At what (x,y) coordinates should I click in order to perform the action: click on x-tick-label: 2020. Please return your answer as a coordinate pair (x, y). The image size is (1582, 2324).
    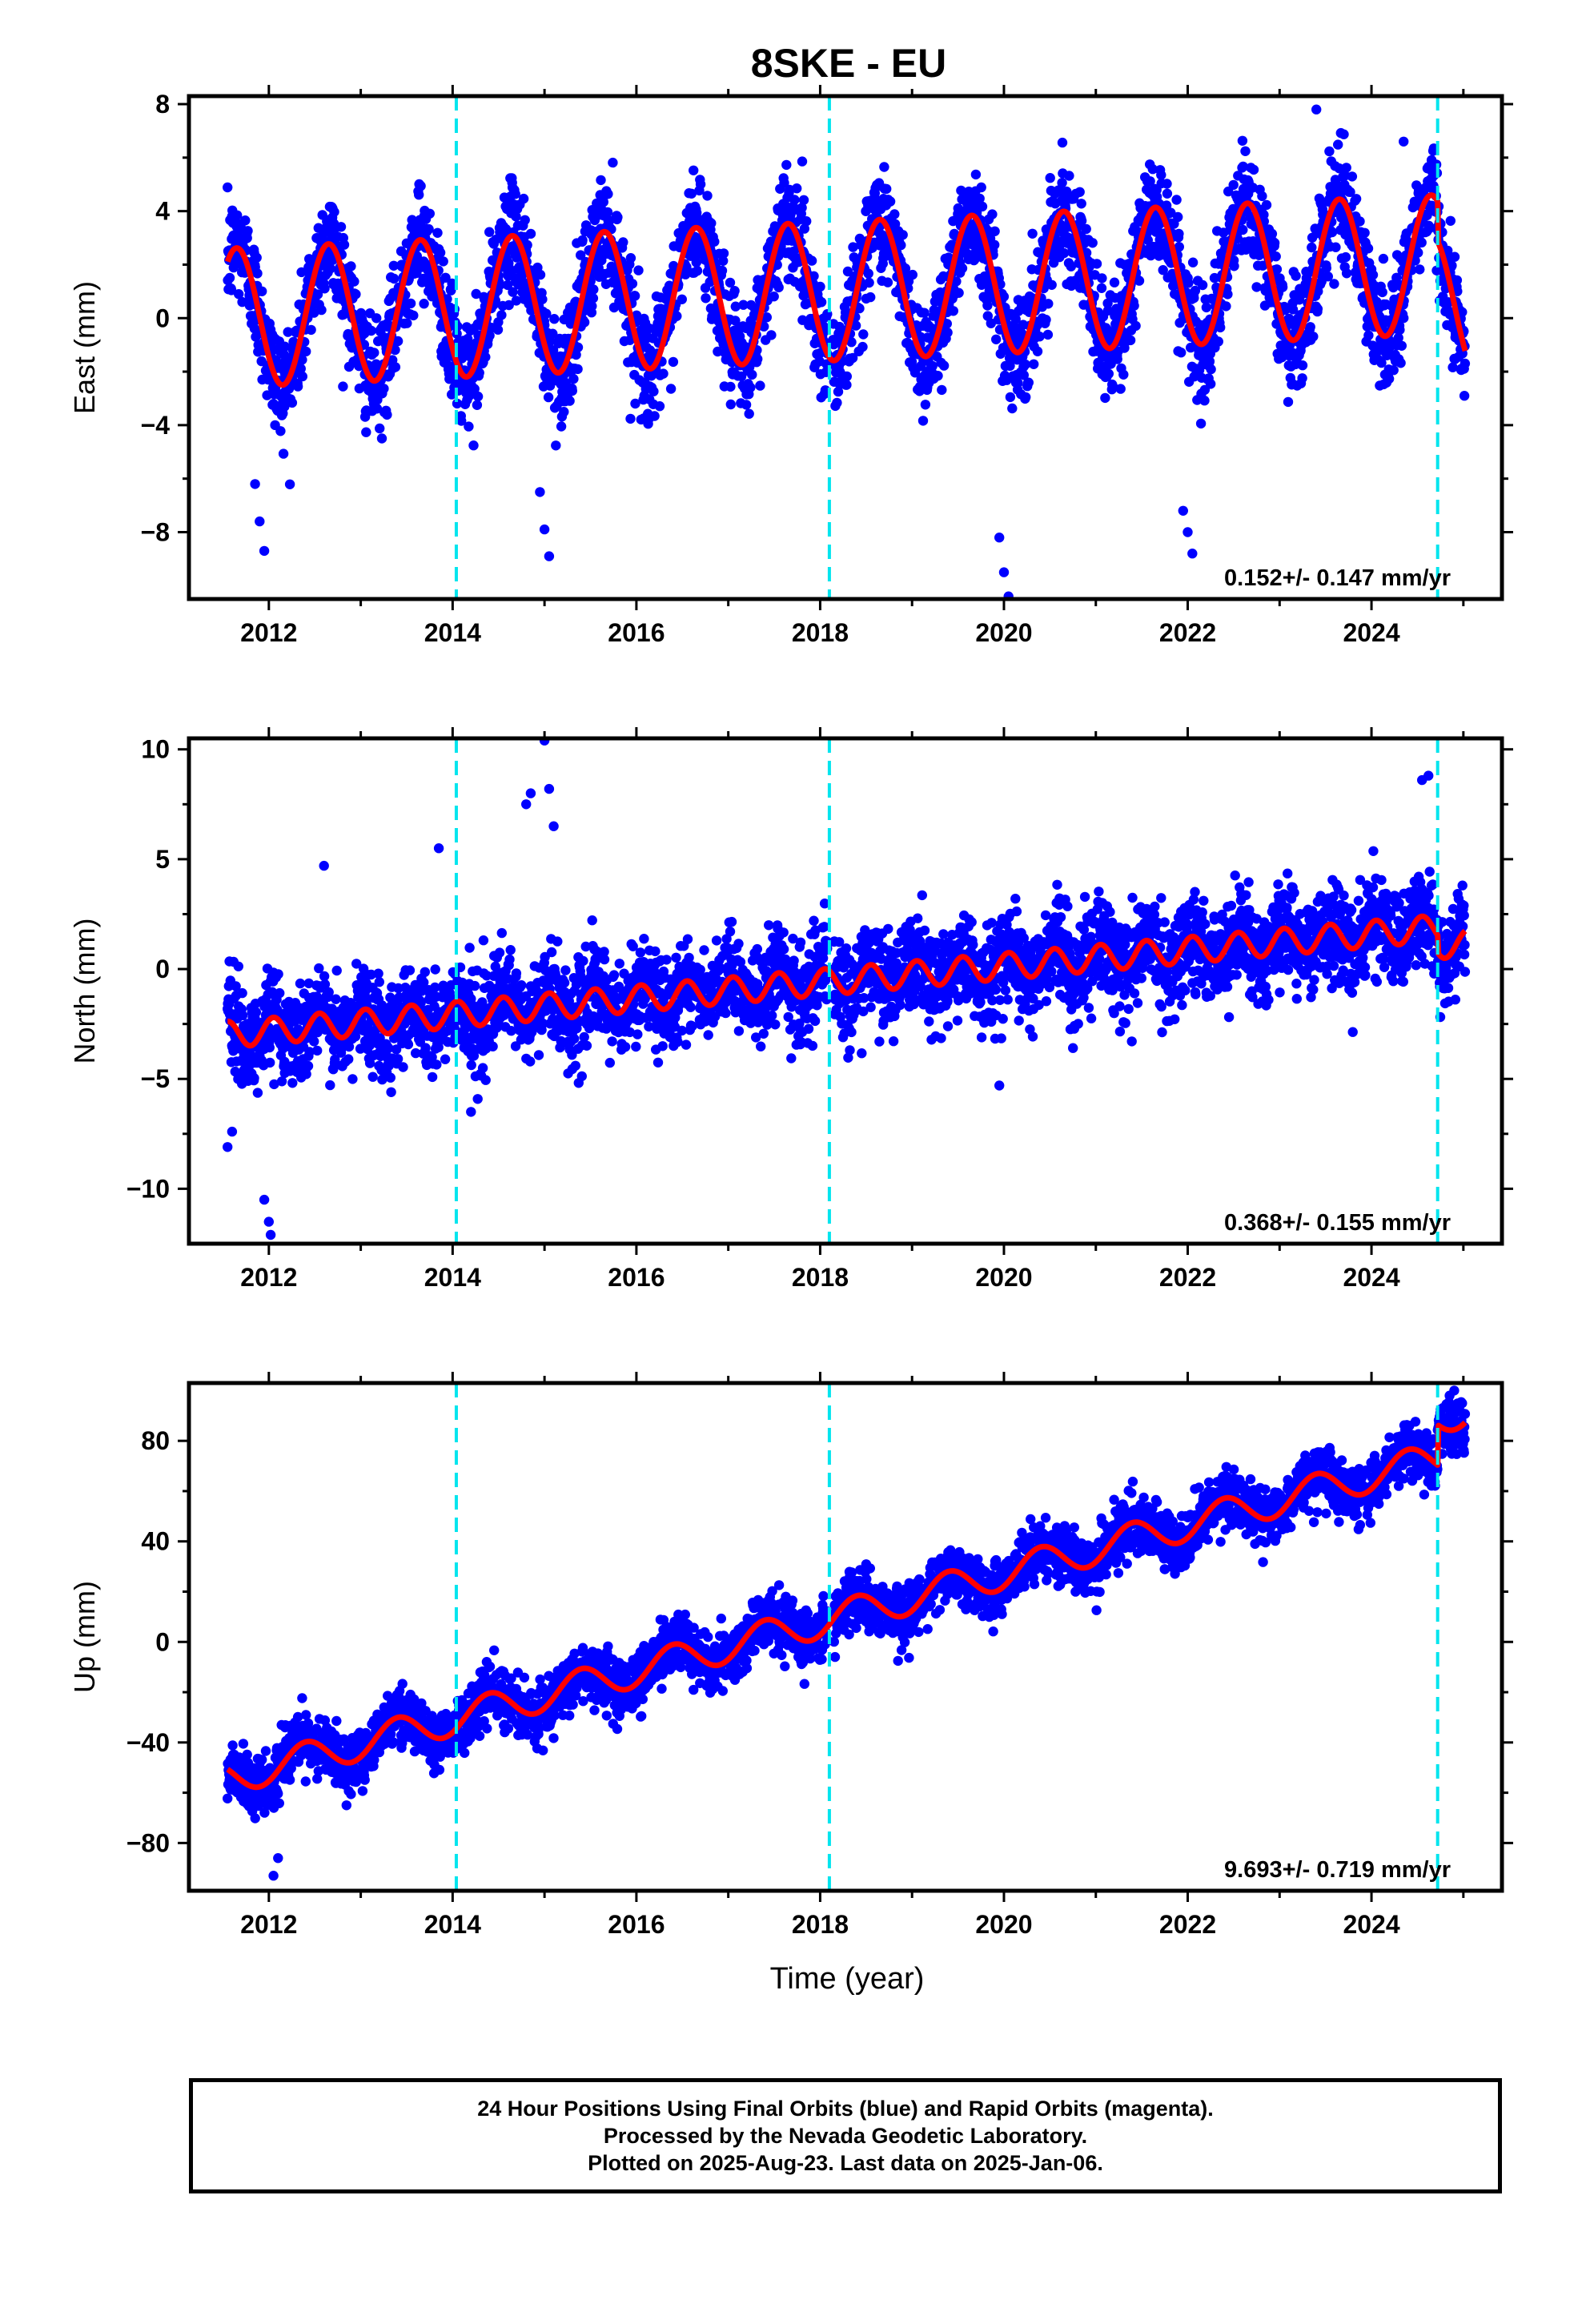
    Looking at the image, I should click on (1004, 632).